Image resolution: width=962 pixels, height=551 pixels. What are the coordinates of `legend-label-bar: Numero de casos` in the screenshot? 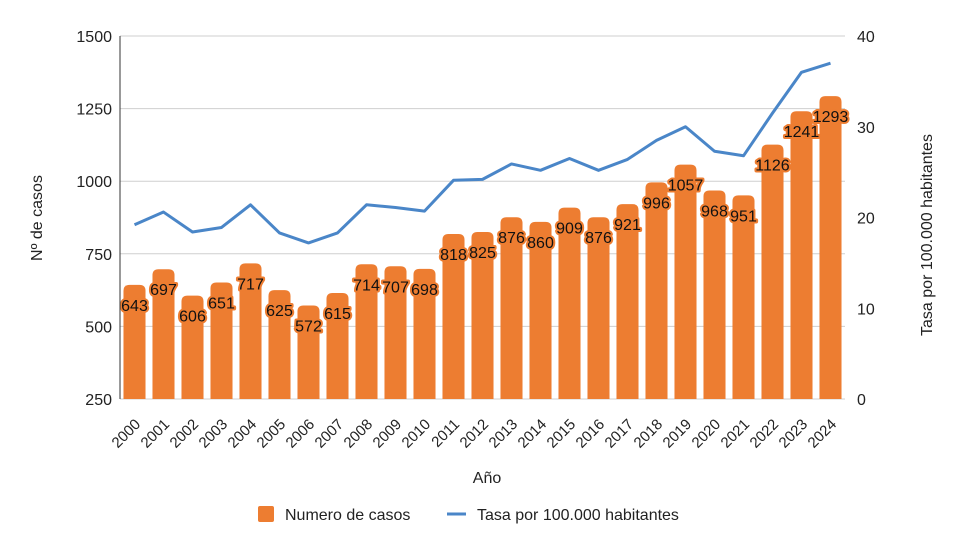 It's located at (347, 515).